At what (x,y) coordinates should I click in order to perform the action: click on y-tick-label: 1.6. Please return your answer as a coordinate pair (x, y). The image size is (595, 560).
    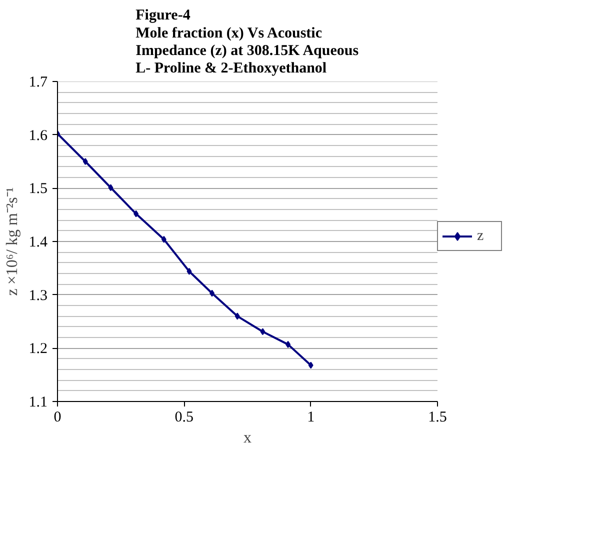
    Looking at the image, I should click on (38, 136).